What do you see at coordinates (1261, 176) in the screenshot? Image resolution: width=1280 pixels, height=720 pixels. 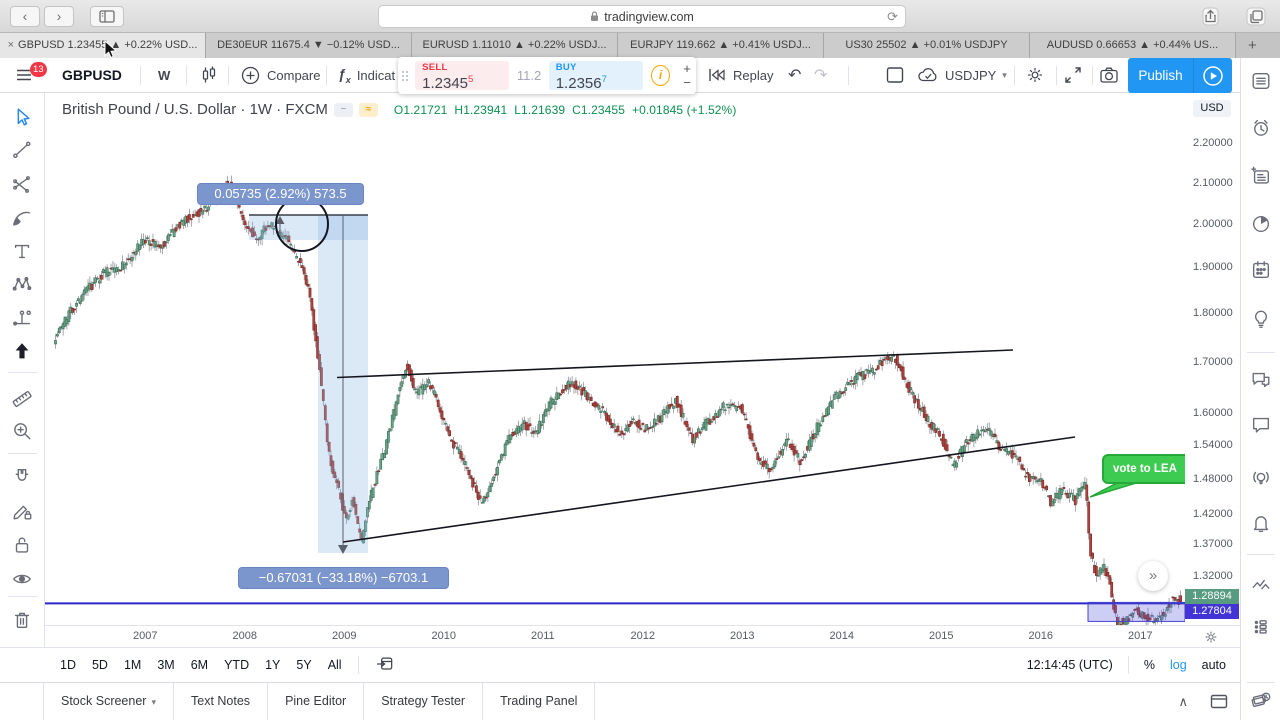 I see `data-window-icon` at bounding box center [1261, 176].